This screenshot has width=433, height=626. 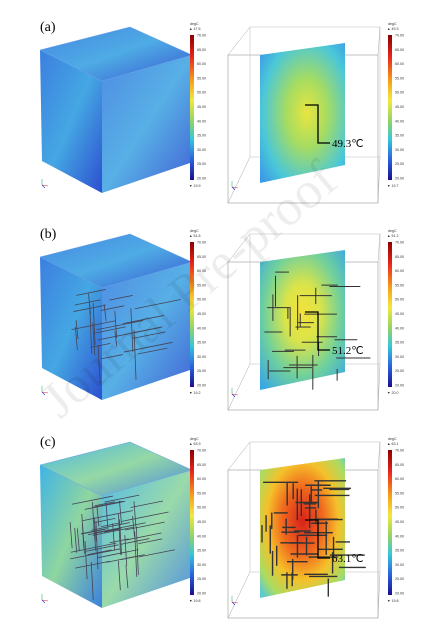 What do you see at coordinates (195, 186) in the screenshot?
I see `colorbar-min: ▼ 19.9` at bounding box center [195, 186].